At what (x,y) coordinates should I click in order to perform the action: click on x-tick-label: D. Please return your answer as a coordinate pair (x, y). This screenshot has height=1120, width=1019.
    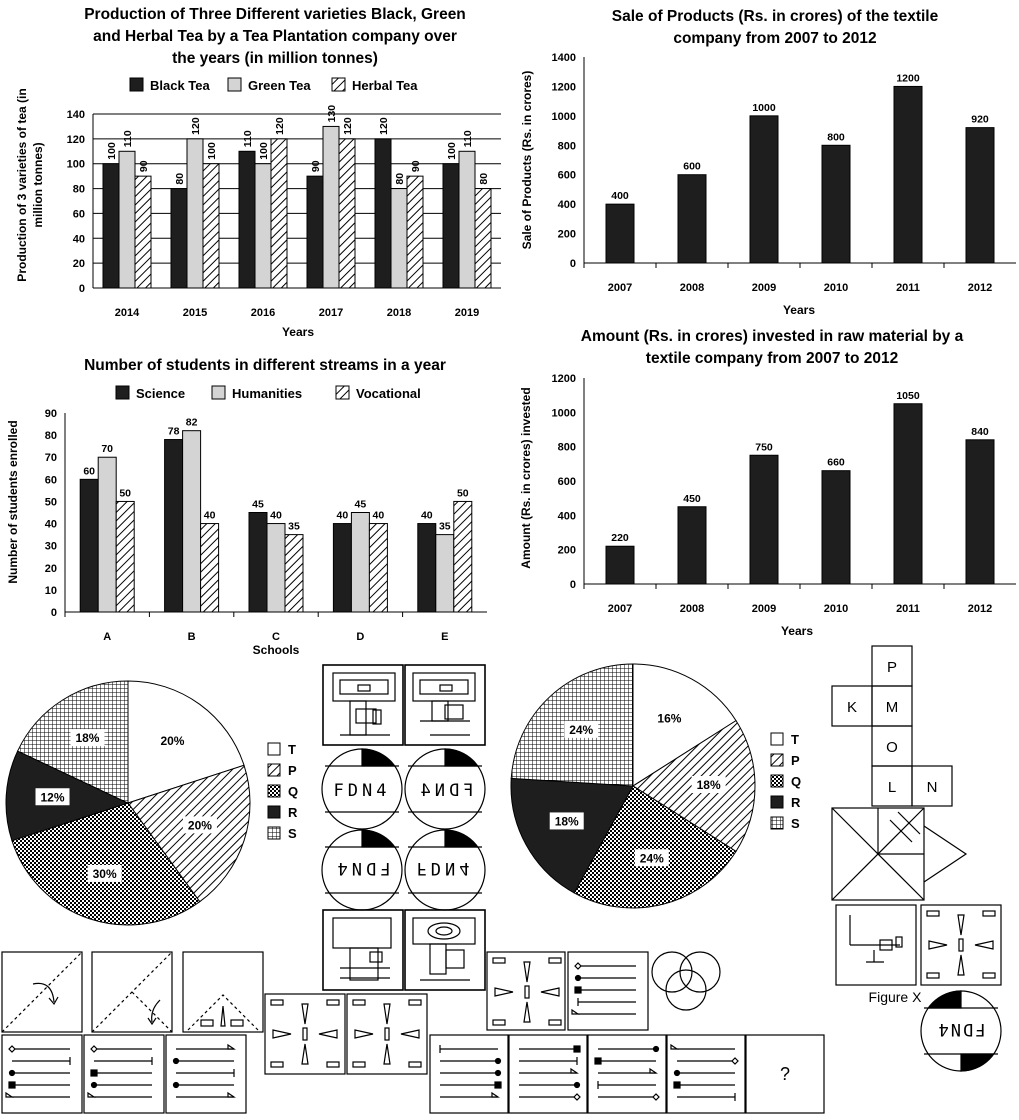
    Looking at the image, I should click on (360, 637).